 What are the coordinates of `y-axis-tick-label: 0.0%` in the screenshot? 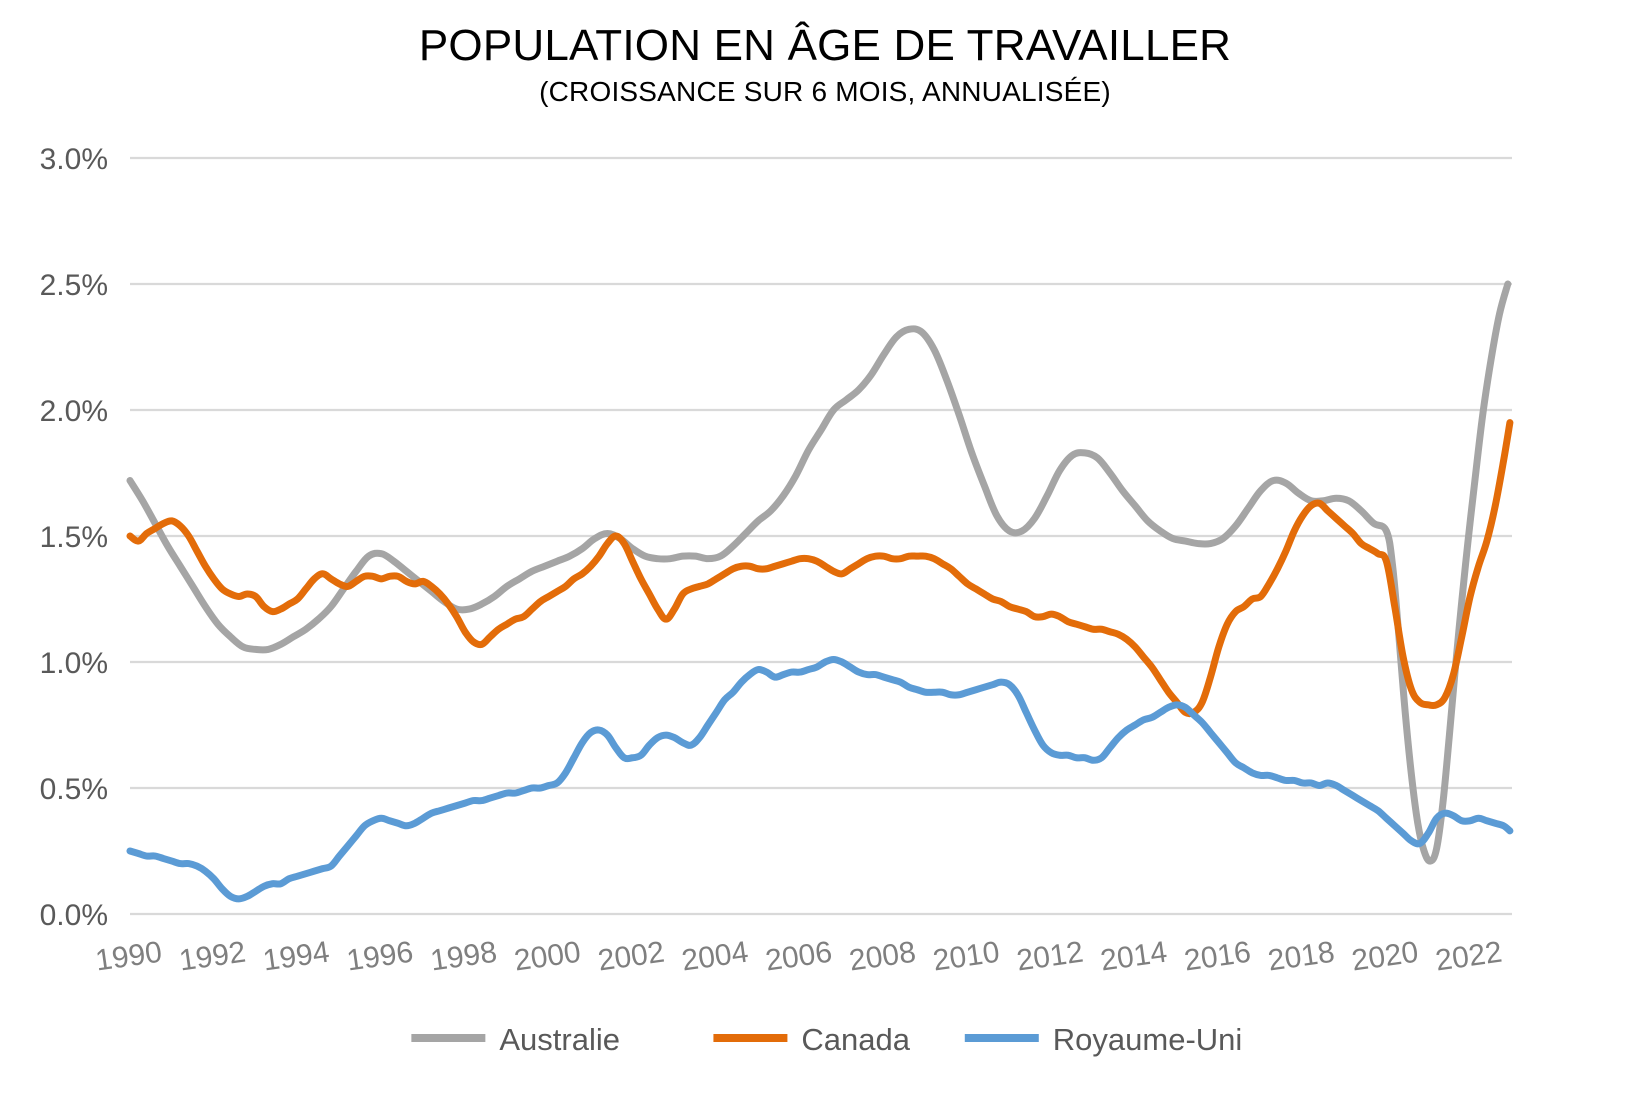 It's located at (74, 915).